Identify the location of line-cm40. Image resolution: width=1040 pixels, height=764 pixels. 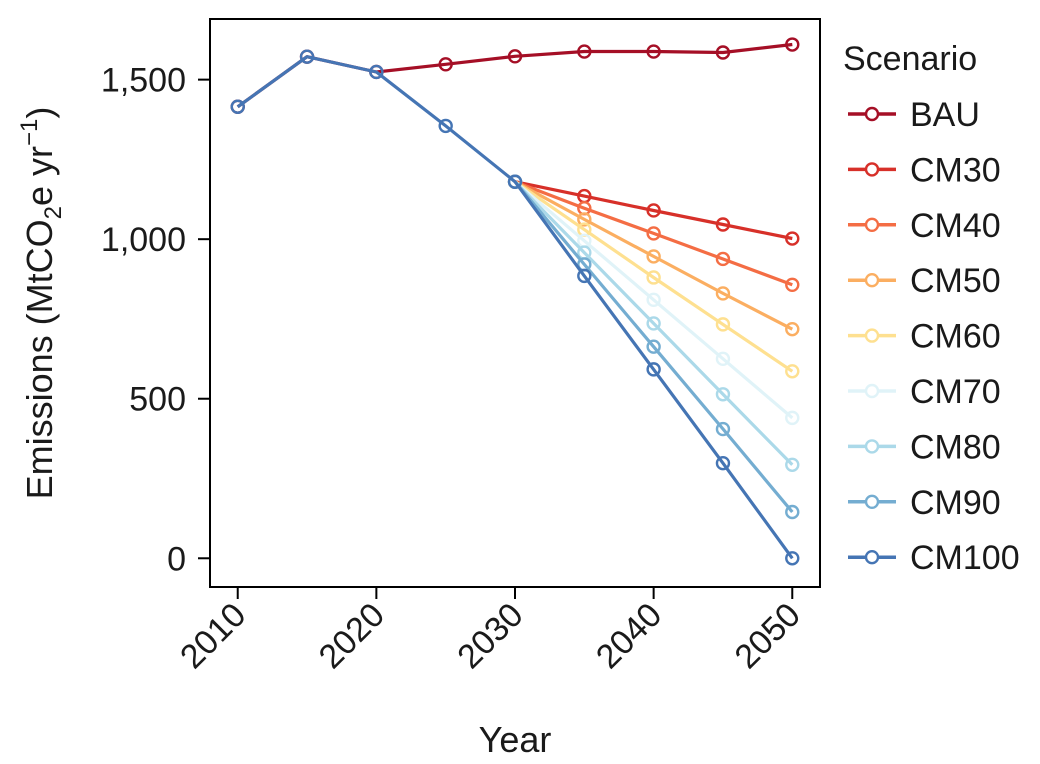
(653, 233).